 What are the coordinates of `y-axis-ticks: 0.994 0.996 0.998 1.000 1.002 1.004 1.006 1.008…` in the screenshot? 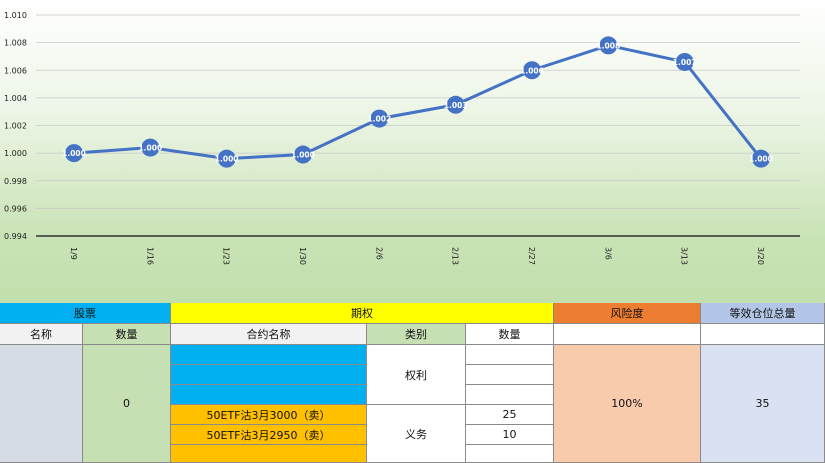 It's located at (15, 126).